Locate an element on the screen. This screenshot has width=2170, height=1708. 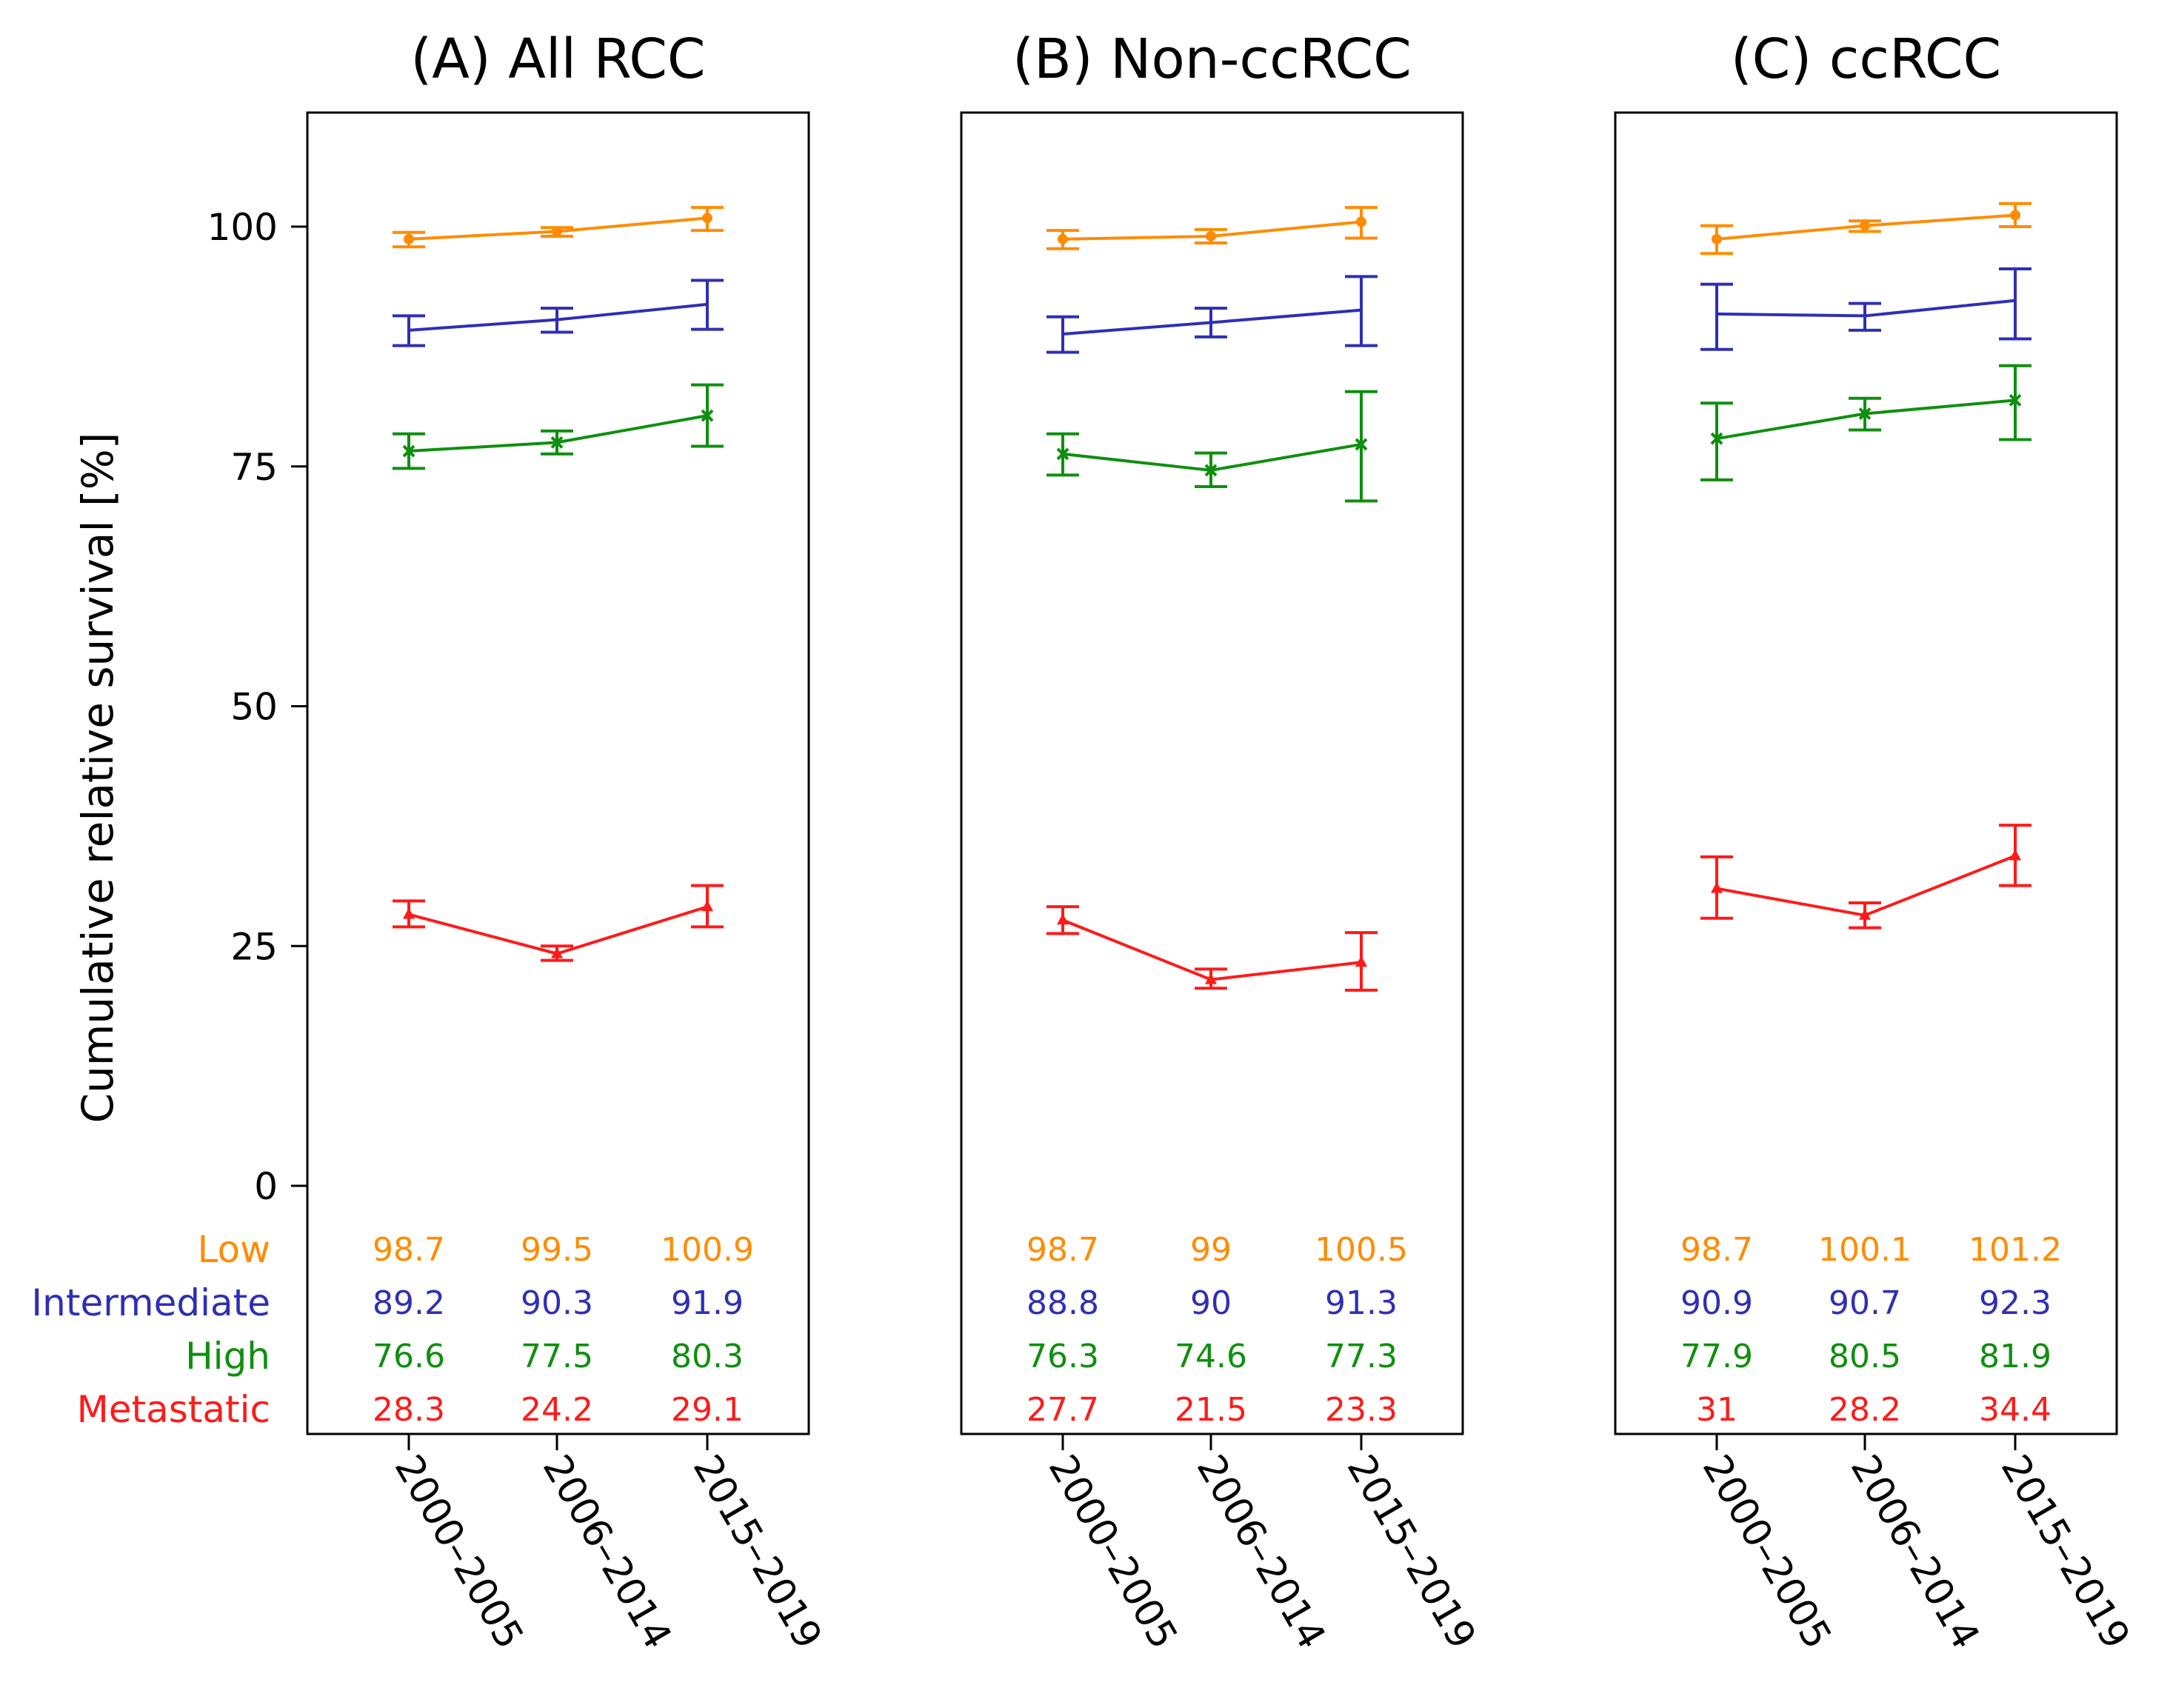
data-label: 90.7 is located at coordinates (1865, 1303).